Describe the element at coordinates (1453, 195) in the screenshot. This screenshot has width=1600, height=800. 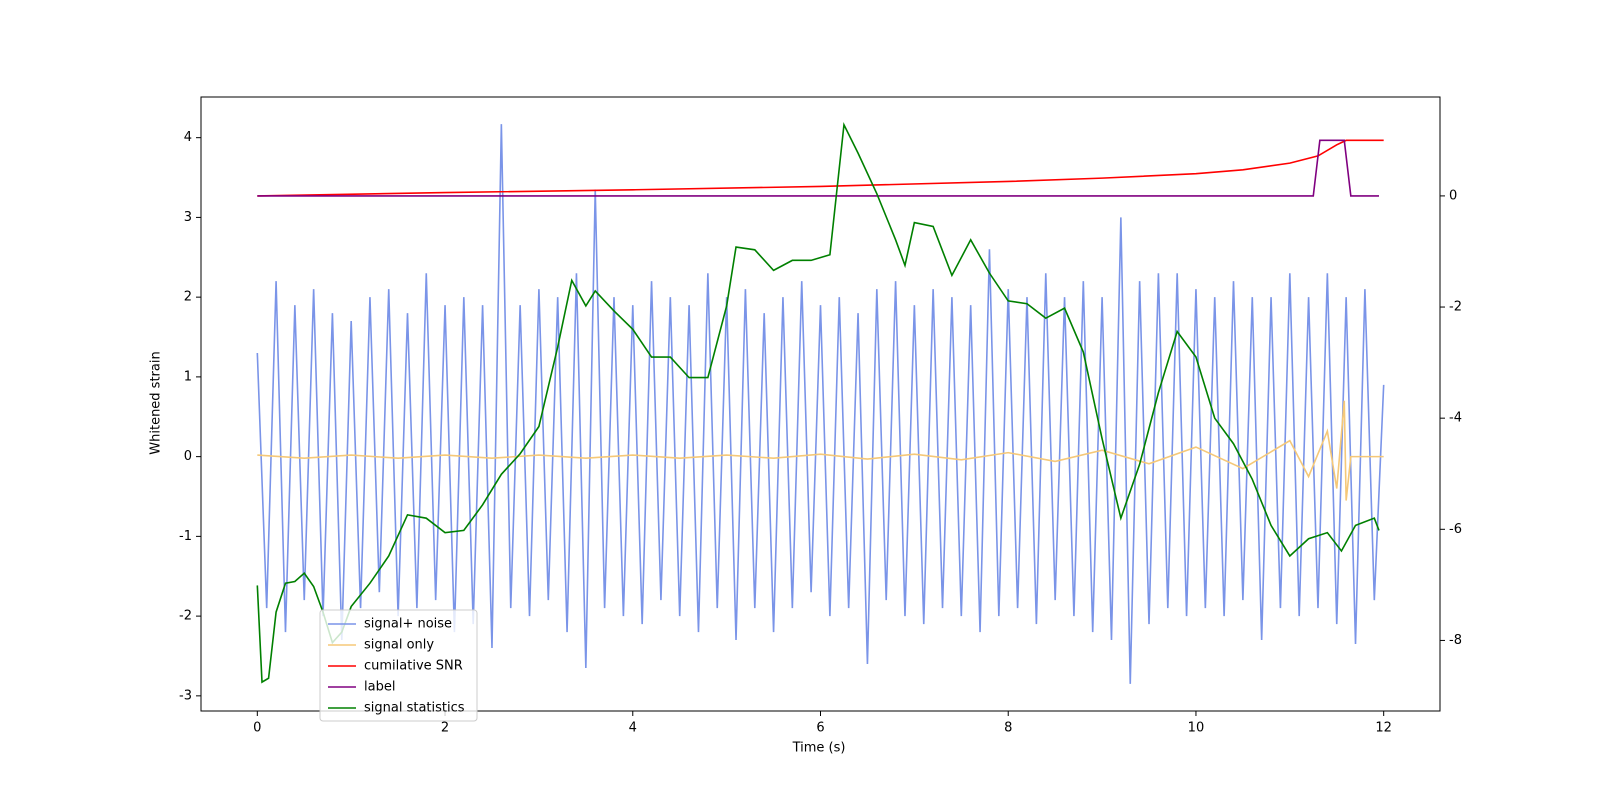
I see `y2-tick-label: 0` at that location.